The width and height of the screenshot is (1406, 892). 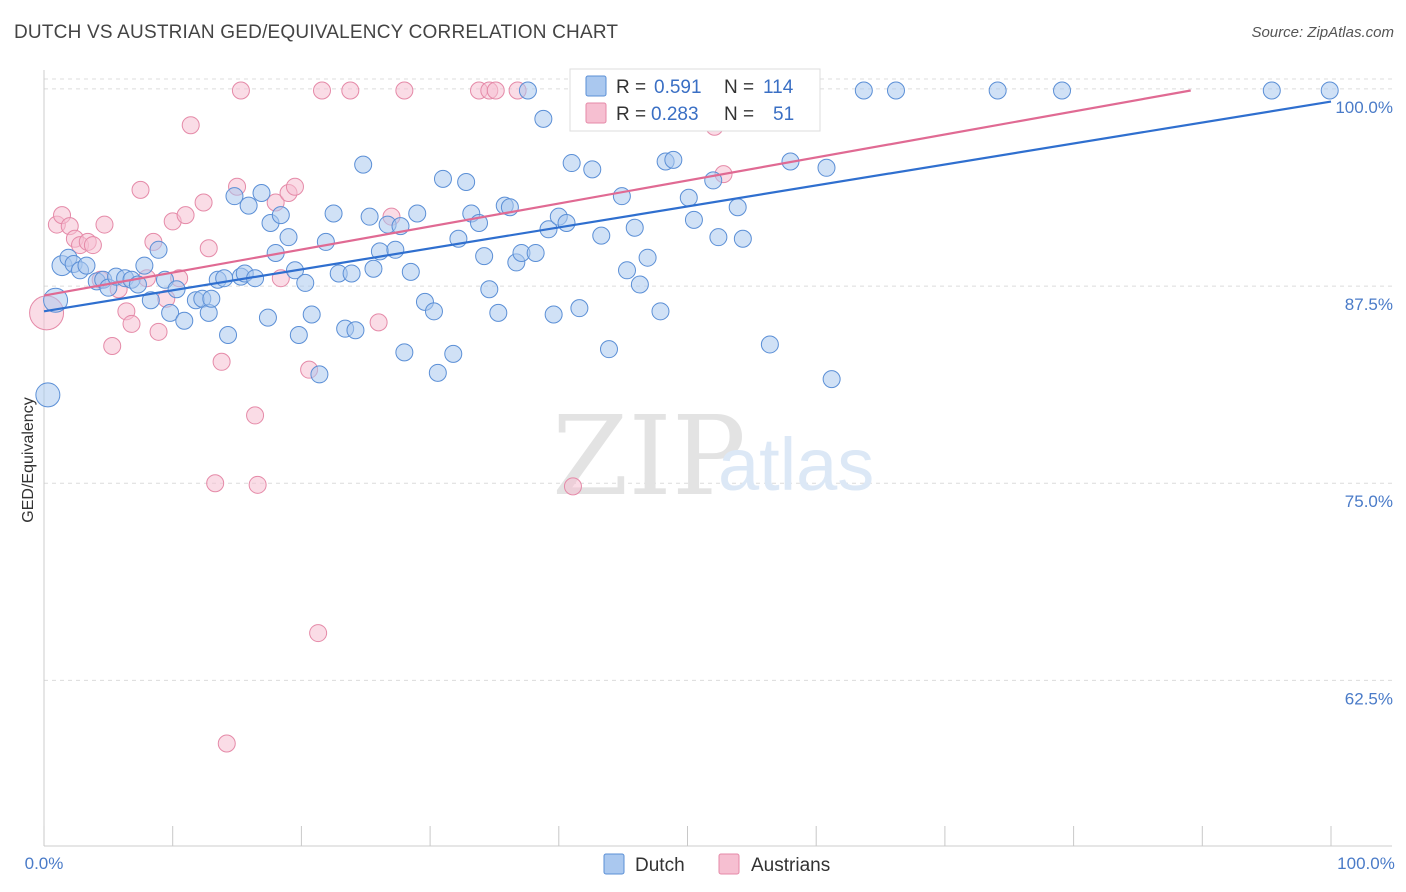 What do you see at coordinates (649, 456) in the screenshot?
I see `watermark-zip: ZIP` at bounding box center [649, 456].